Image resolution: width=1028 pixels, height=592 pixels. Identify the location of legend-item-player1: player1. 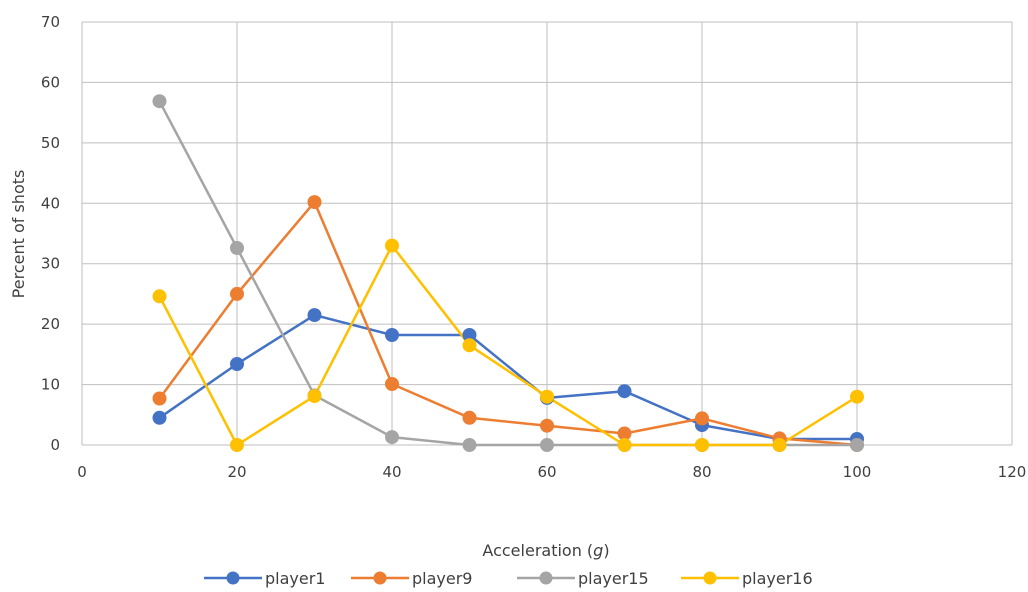
(264, 578).